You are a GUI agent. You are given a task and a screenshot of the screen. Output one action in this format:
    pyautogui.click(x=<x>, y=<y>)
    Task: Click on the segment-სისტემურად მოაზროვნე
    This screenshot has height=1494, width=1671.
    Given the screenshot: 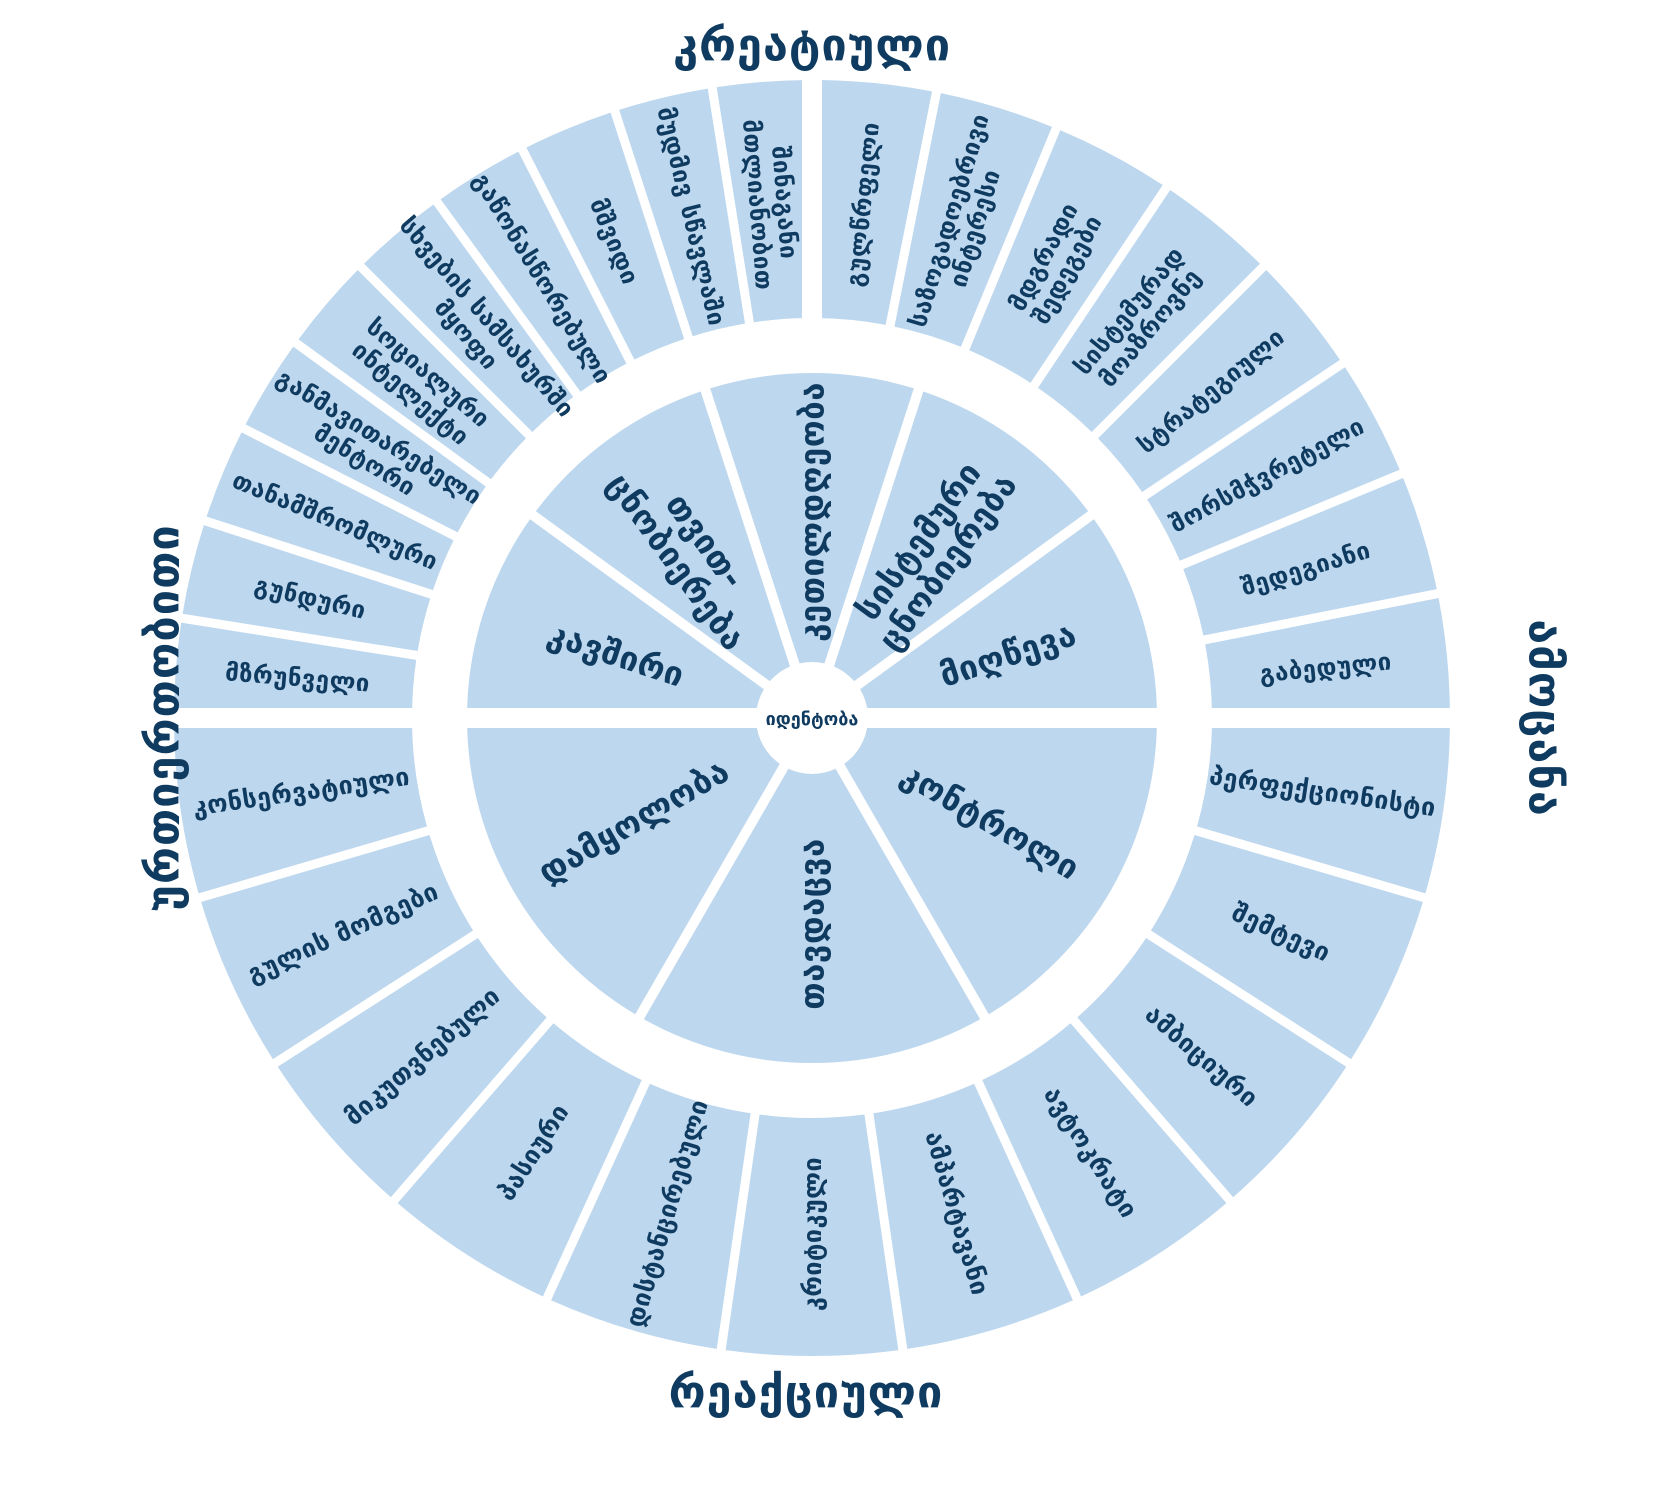 What is the action you would take?
    pyautogui.click(x=1148, y=311)
    